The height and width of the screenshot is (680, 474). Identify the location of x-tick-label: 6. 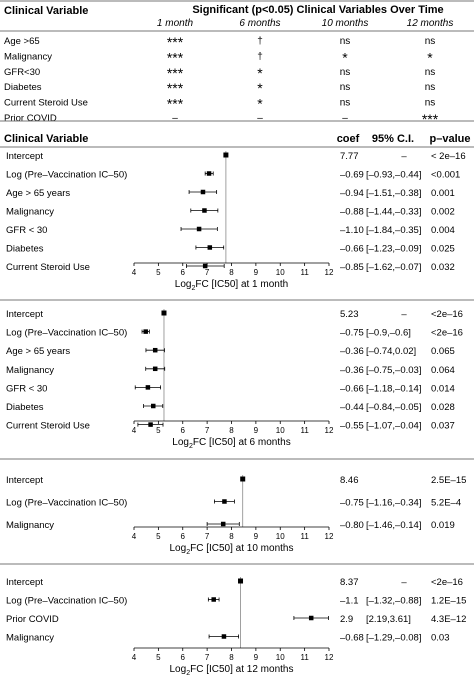
(183, 430).